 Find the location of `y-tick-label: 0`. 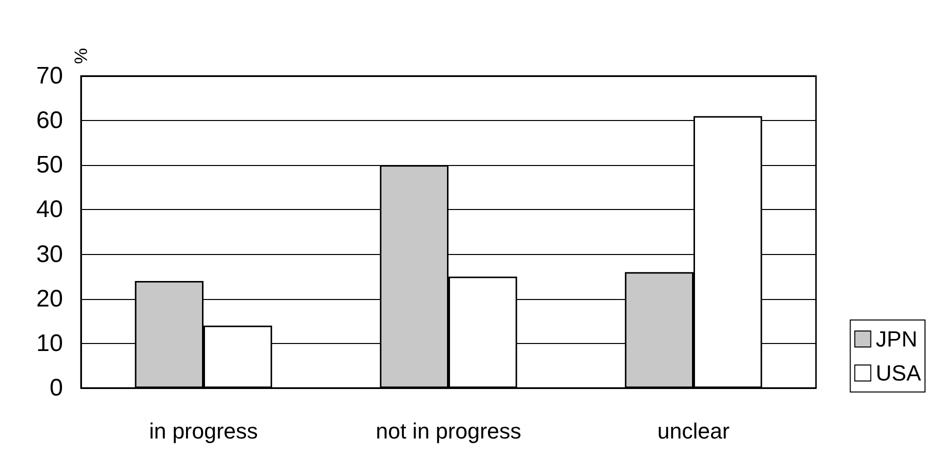

y-tick-label: 0 is located at coordinates (56, 388).